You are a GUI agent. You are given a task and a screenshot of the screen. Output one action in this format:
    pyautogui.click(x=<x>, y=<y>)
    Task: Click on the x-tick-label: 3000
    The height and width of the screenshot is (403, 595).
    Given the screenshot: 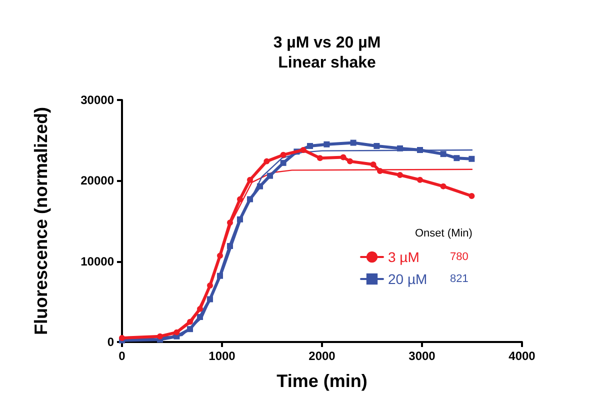 What is the action you would take?
    pyautogui.click(x=422, y=356)
    